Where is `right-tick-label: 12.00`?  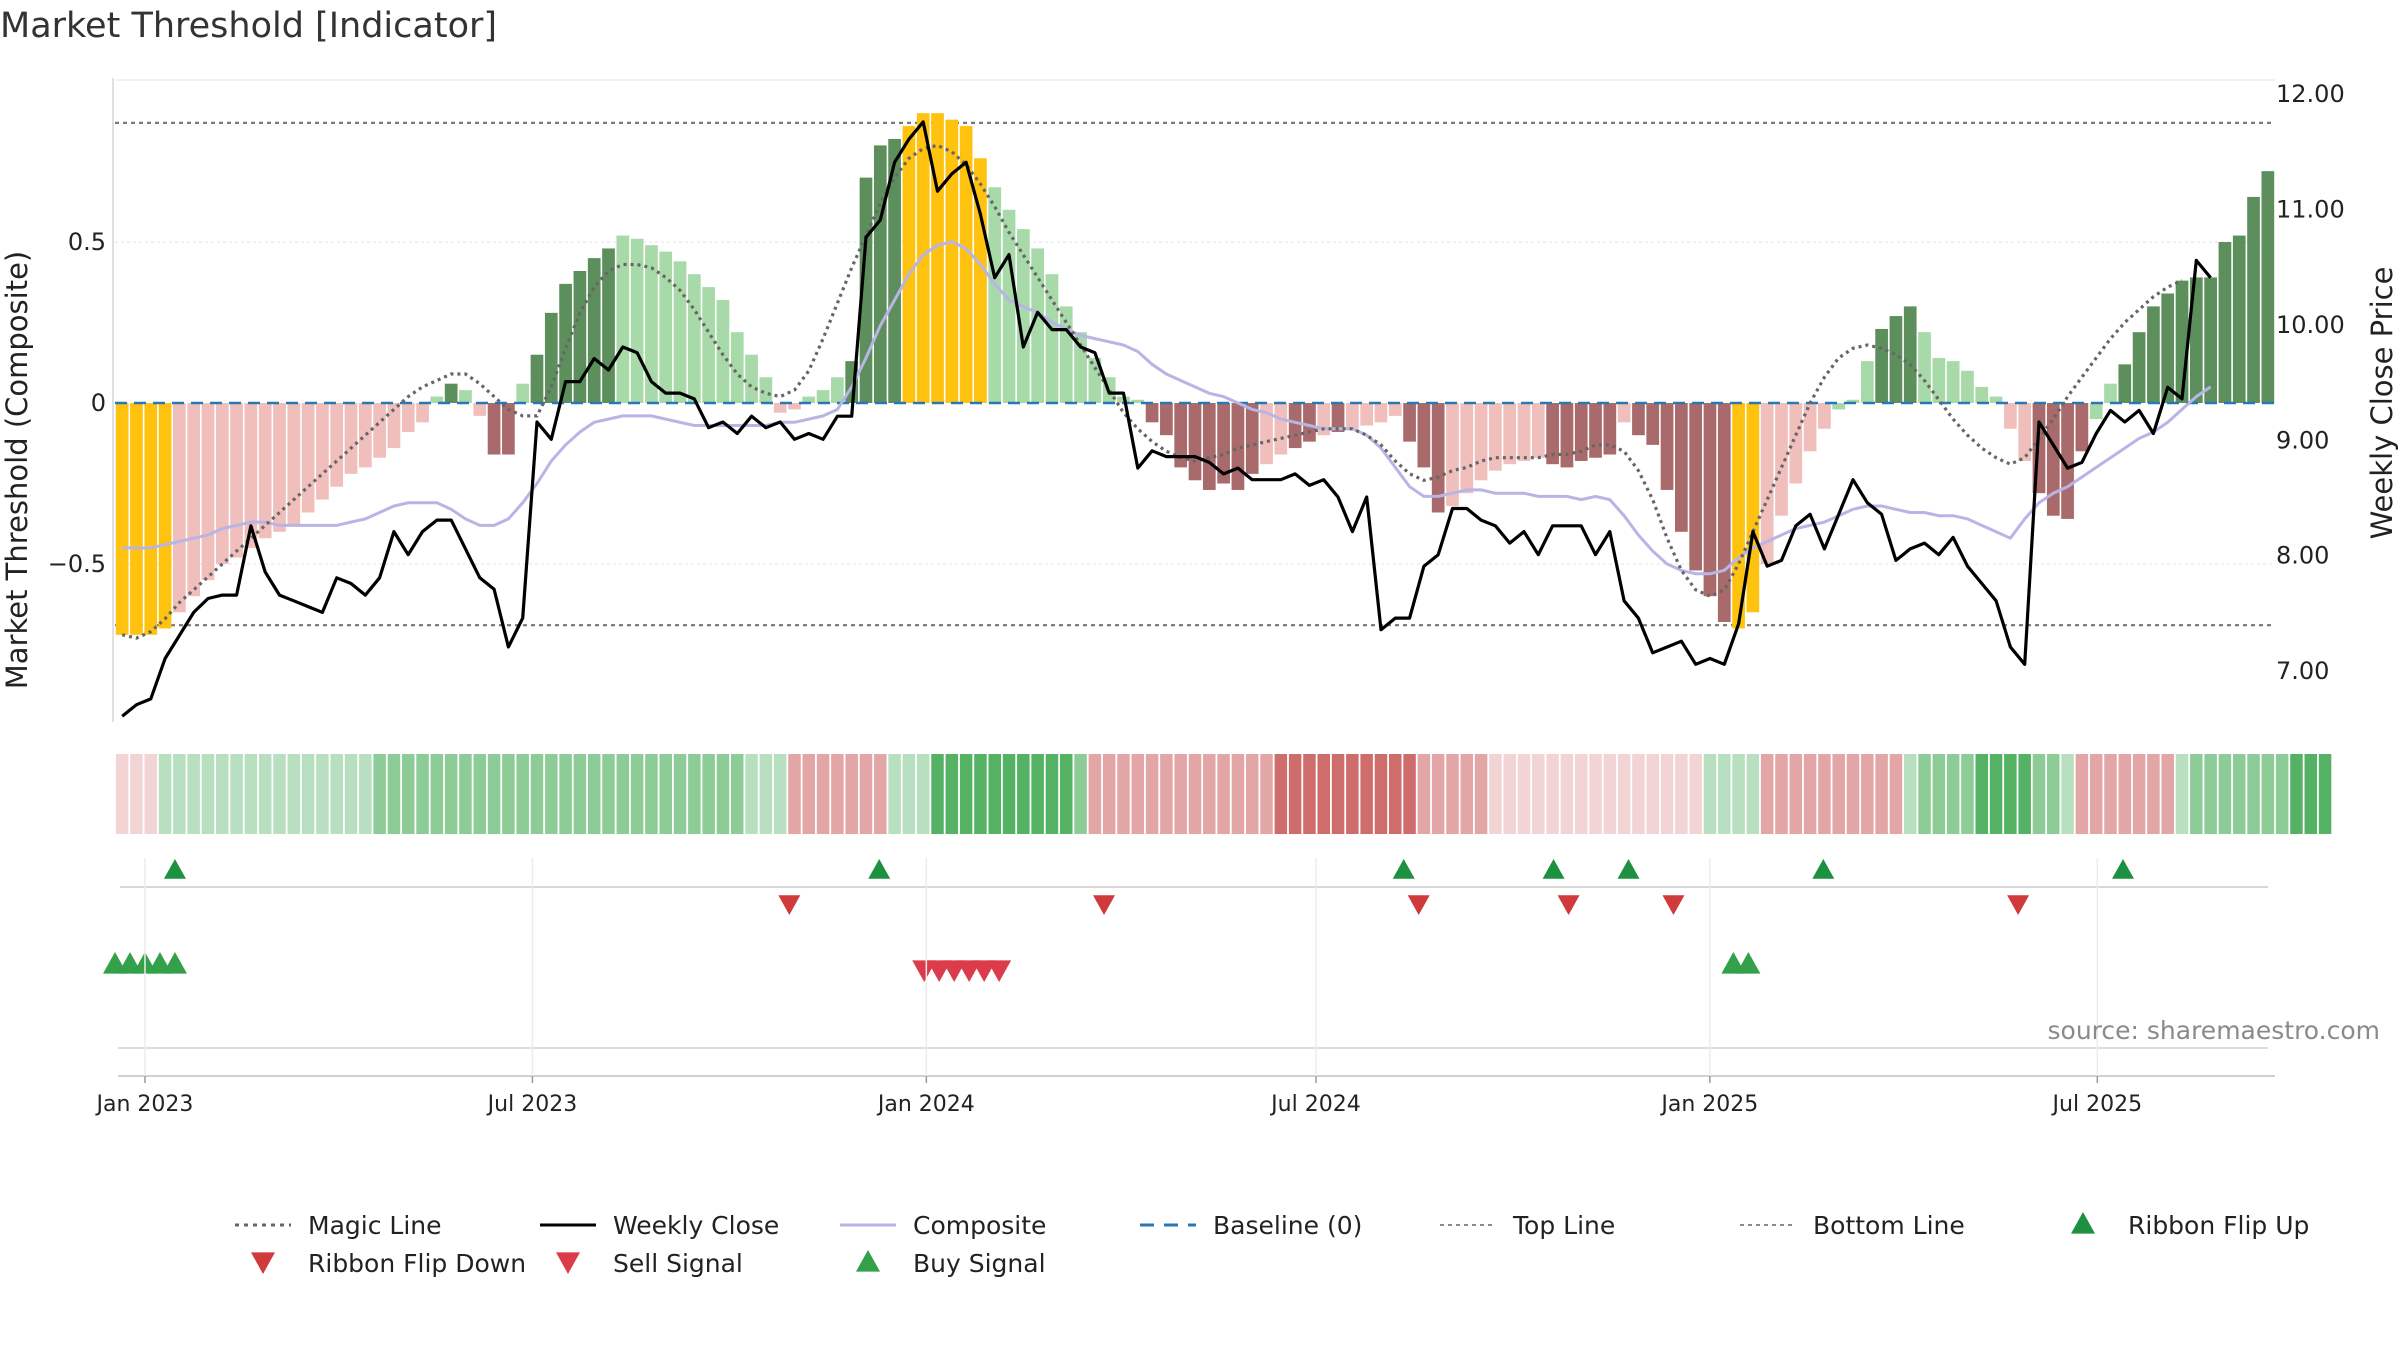
right-tick-label: 12.00 is located at coordinates (2310, 94).